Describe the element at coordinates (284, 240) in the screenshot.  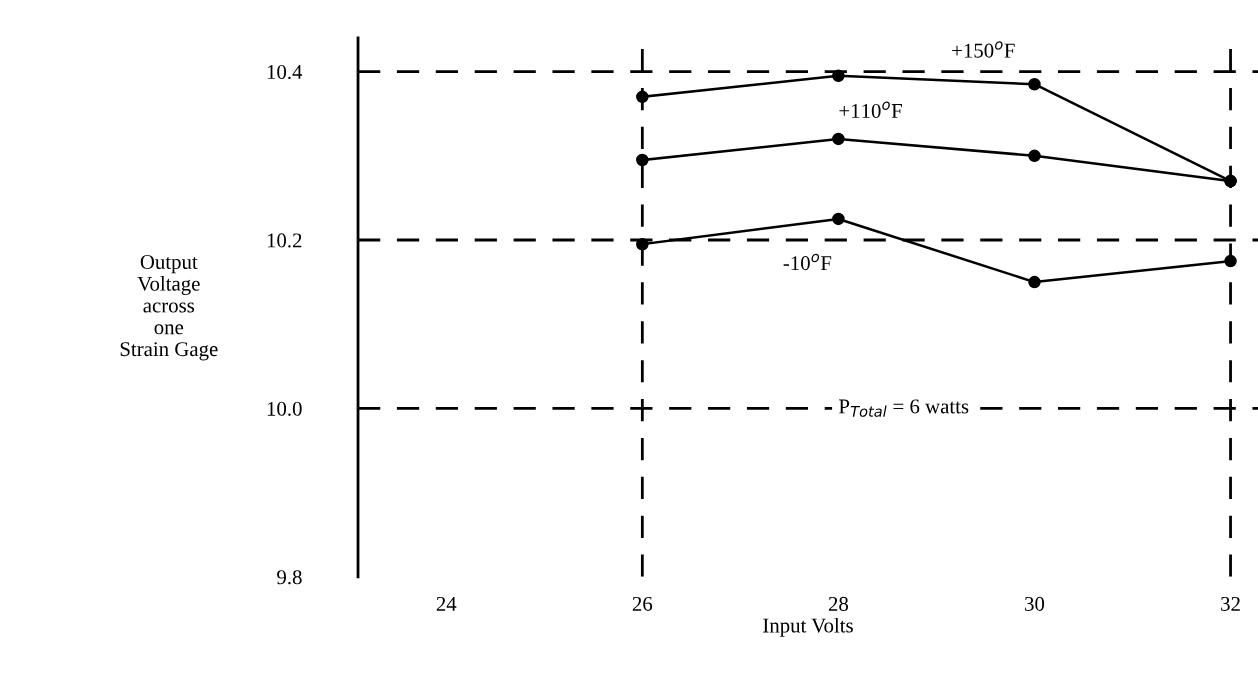
I see `y-tick-label: 10.2` at that location.